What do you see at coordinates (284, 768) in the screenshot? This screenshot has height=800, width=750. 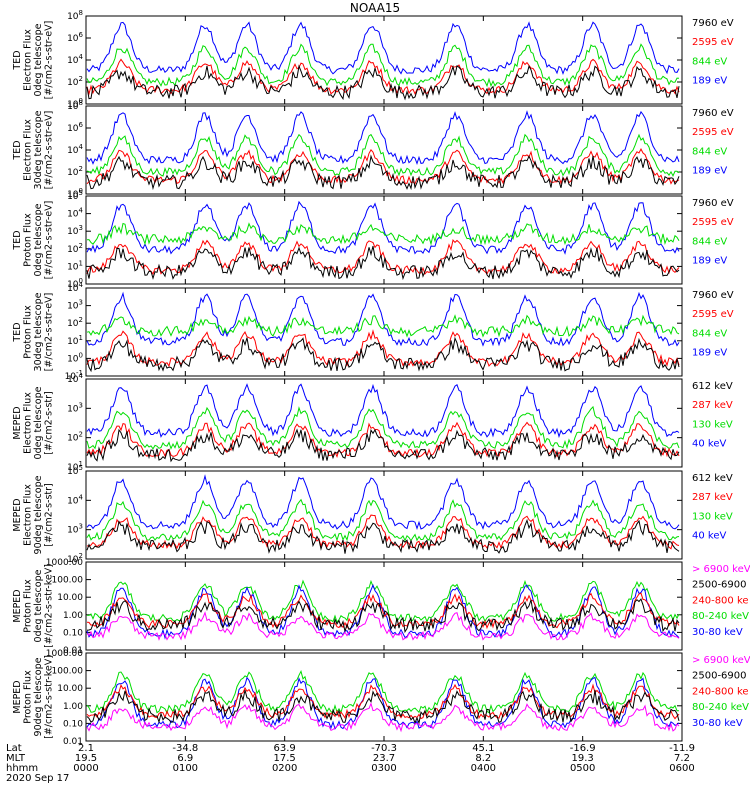 I see `x-tick-label-hhmm: 0200` at bounding box center [284, 768].